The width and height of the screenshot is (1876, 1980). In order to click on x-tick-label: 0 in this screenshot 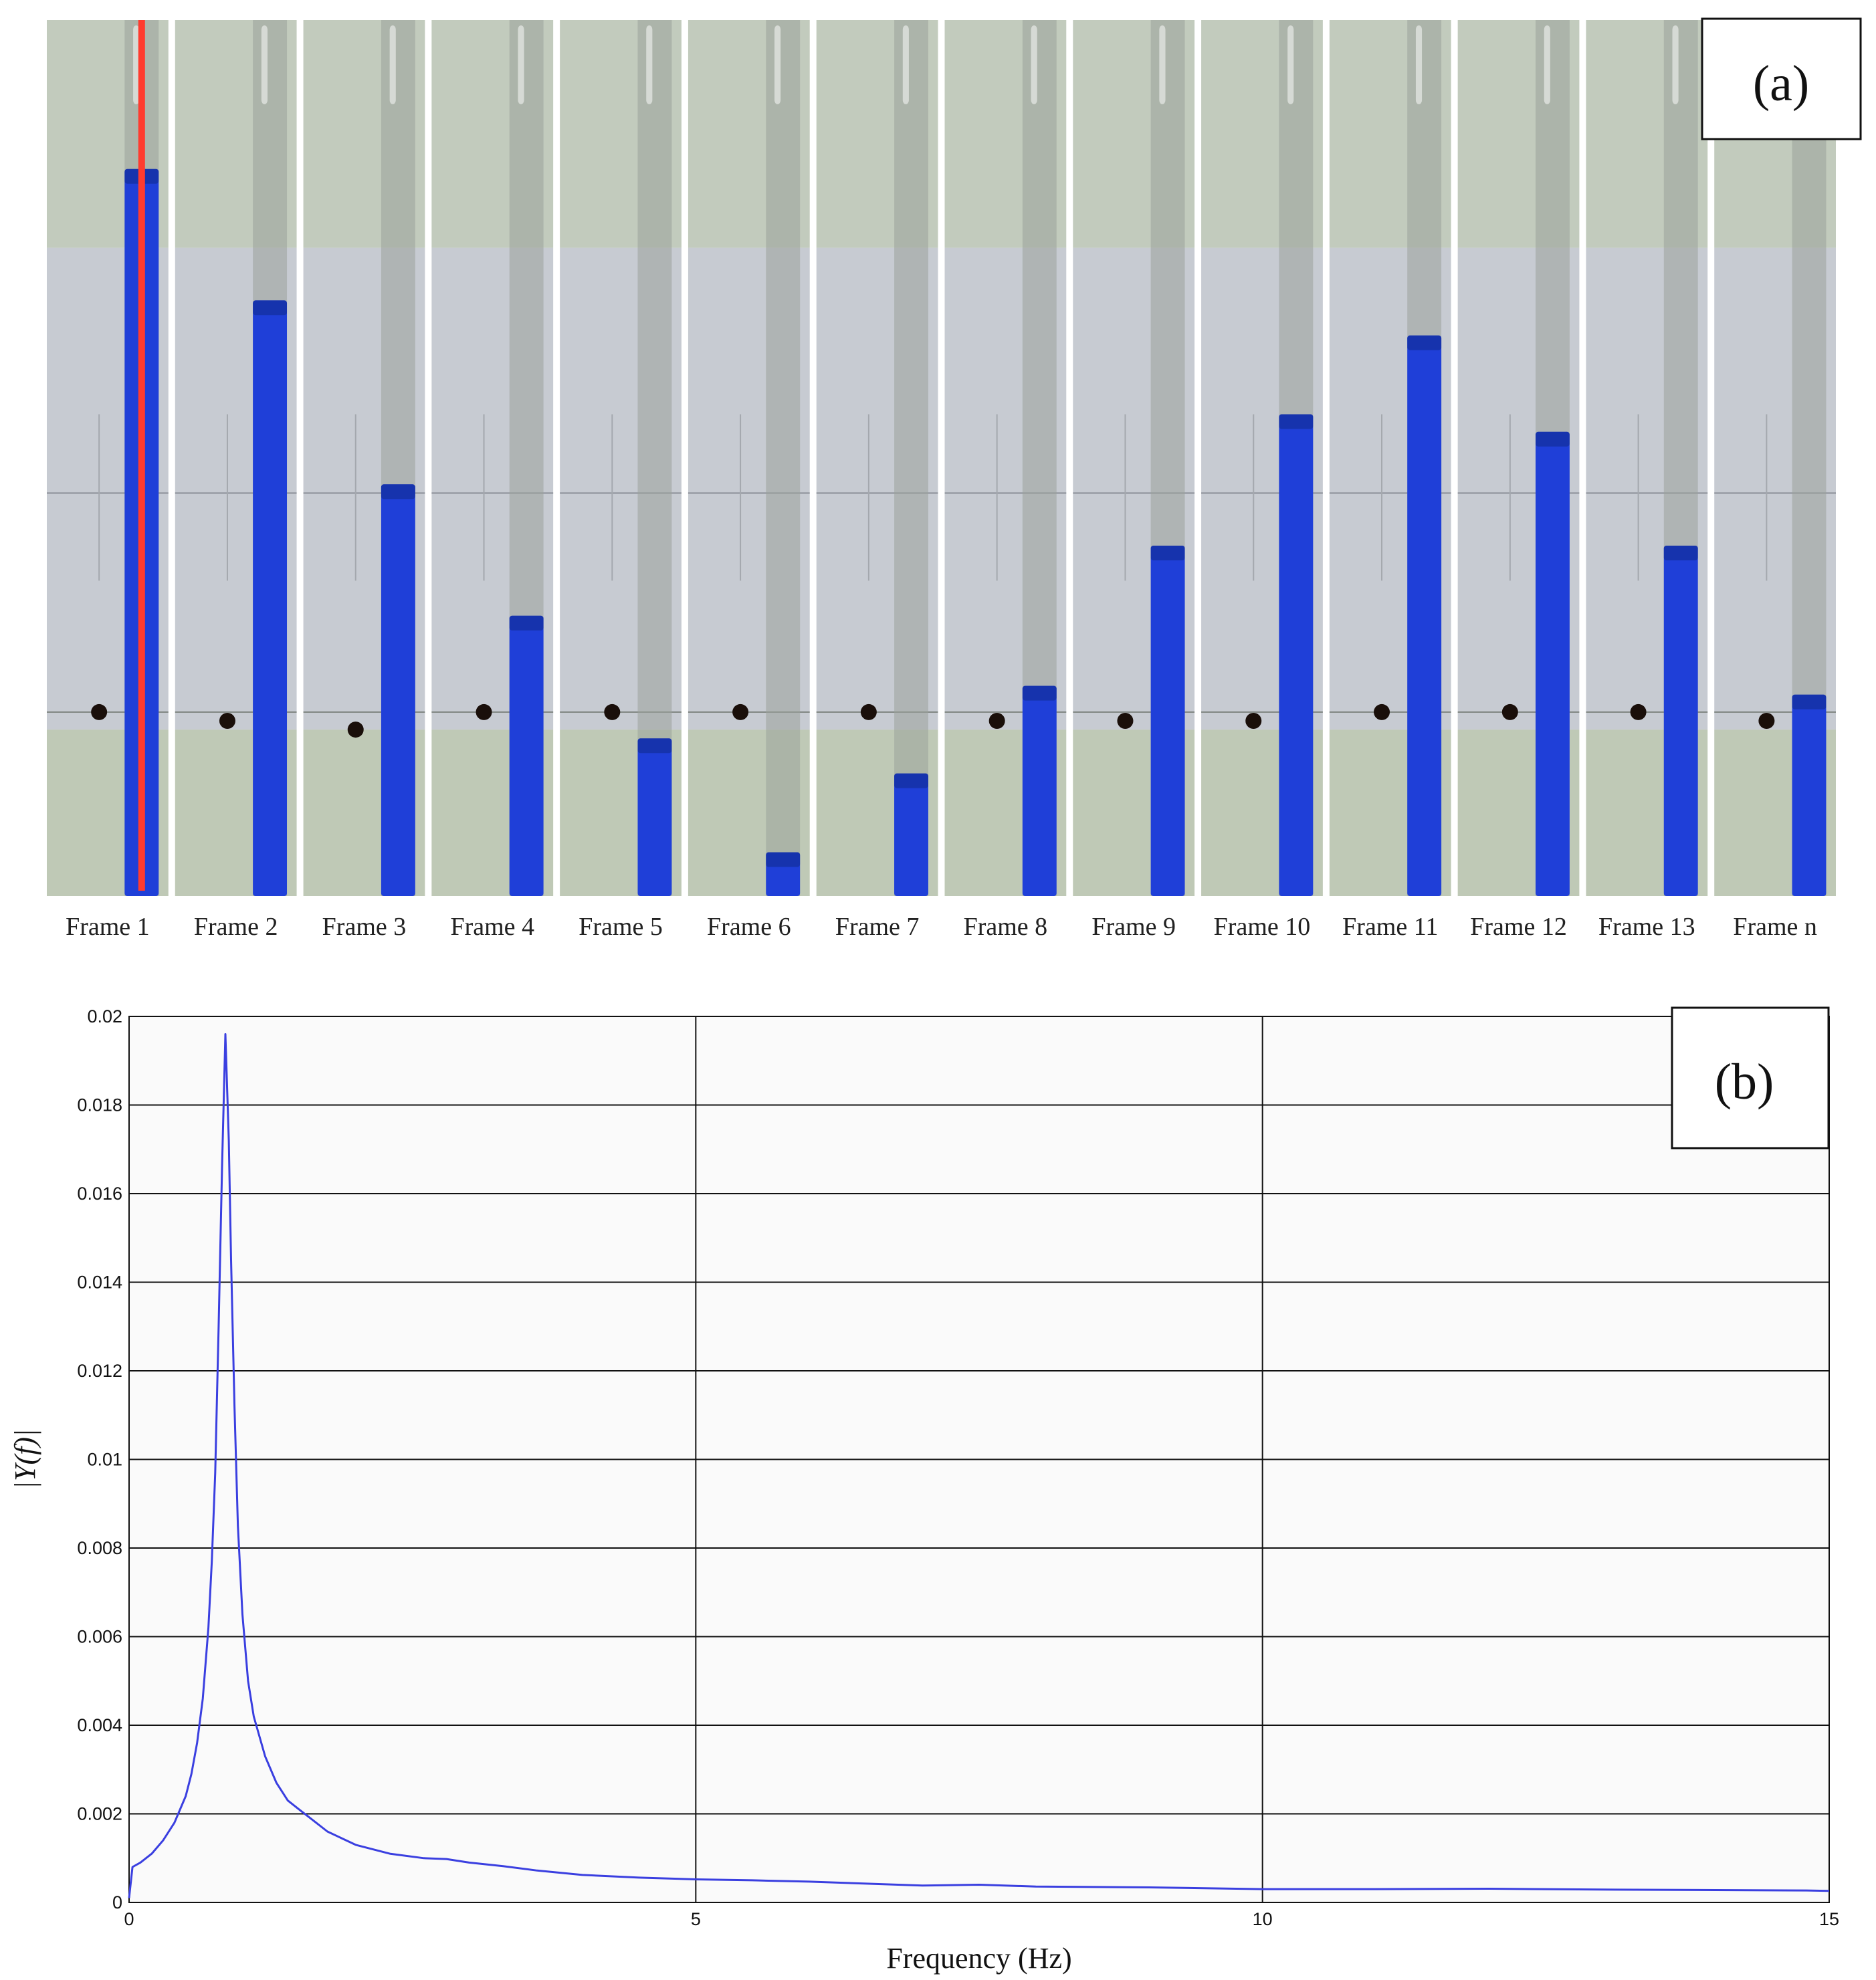, I will do `click(129, 1919)`.